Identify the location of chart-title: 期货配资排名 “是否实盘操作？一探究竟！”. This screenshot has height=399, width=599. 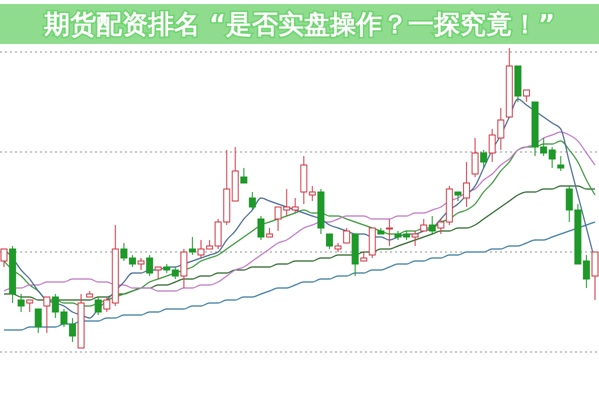
(299, 25).